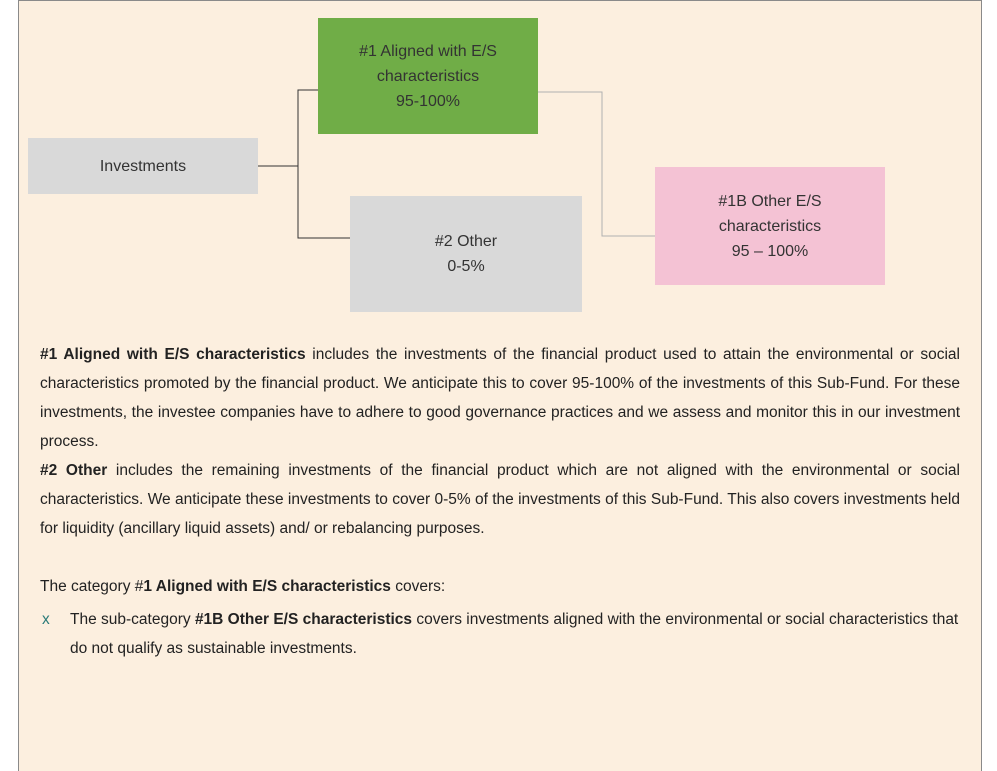 The height and width of the screenshot is (771, 997). Describe the element at coordinates (428, 101) in the screenshot. I see `node-text: 95-100%` at that location.